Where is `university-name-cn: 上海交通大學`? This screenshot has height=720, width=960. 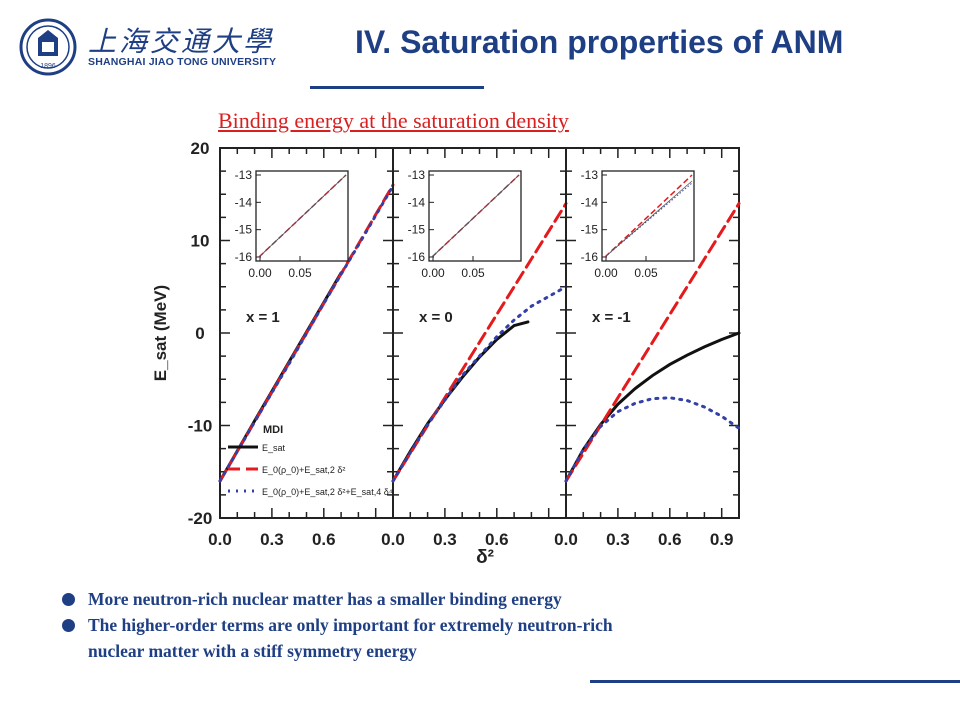
university-name-cn: 上海交通大學 is located at coordinates (181, 41).